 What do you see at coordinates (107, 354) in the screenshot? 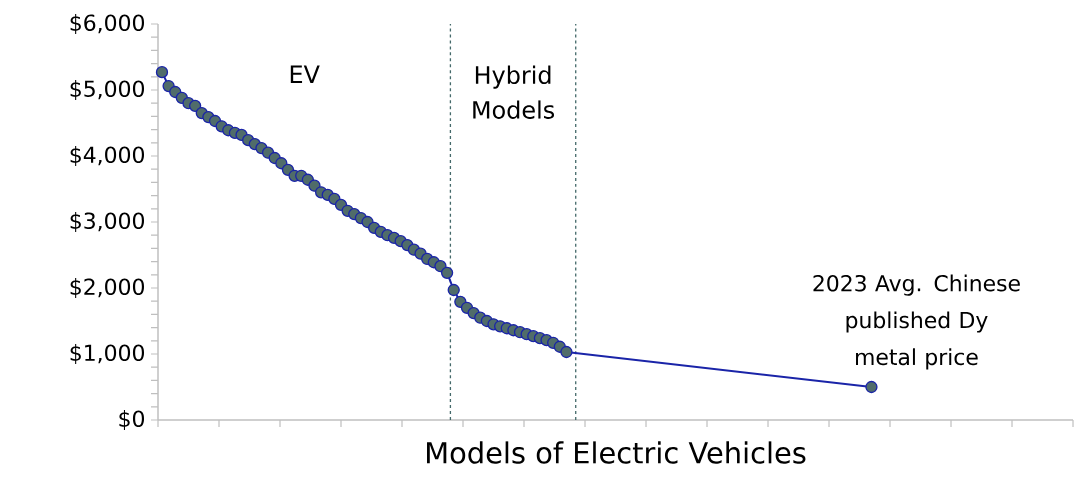
I see `y-tick-label: $1,000` at bounding box center [107, 354].